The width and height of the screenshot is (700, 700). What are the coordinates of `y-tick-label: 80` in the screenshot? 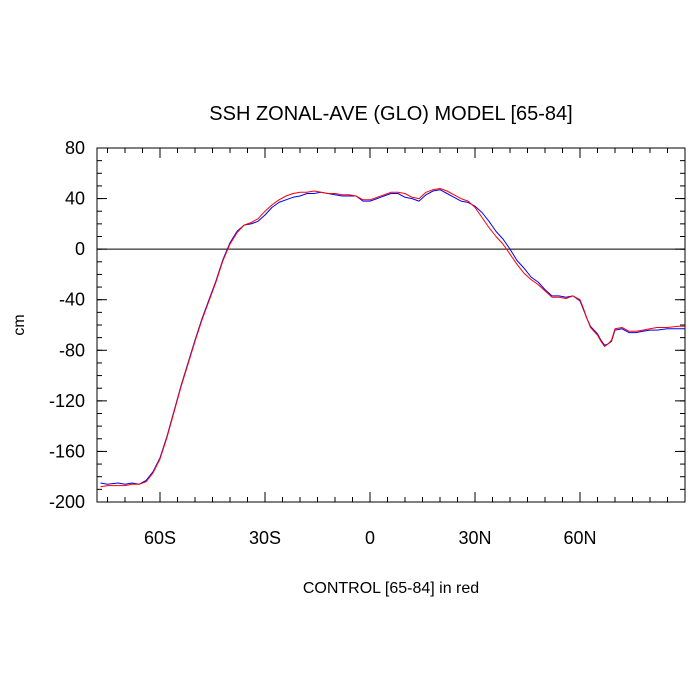 It's located at (75, 148).